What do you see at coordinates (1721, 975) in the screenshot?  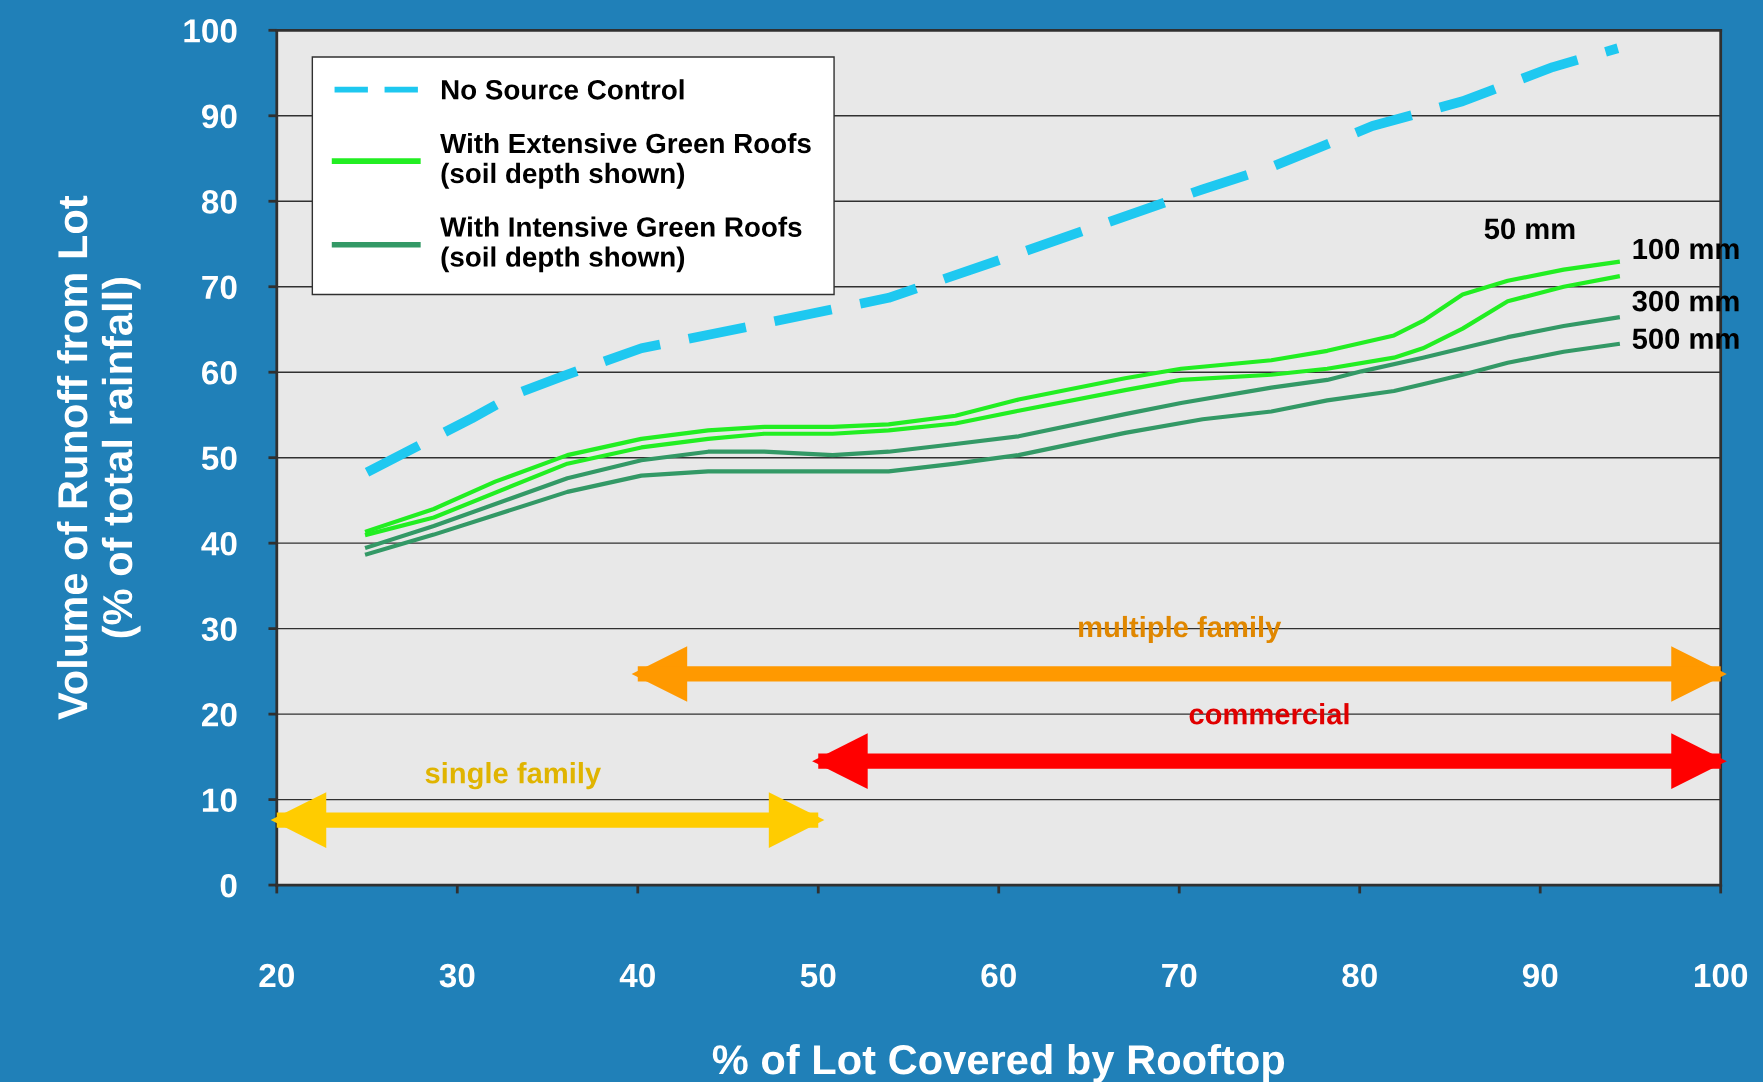 I see `x-tick-label: 100` at bounding box center [1721, 975].